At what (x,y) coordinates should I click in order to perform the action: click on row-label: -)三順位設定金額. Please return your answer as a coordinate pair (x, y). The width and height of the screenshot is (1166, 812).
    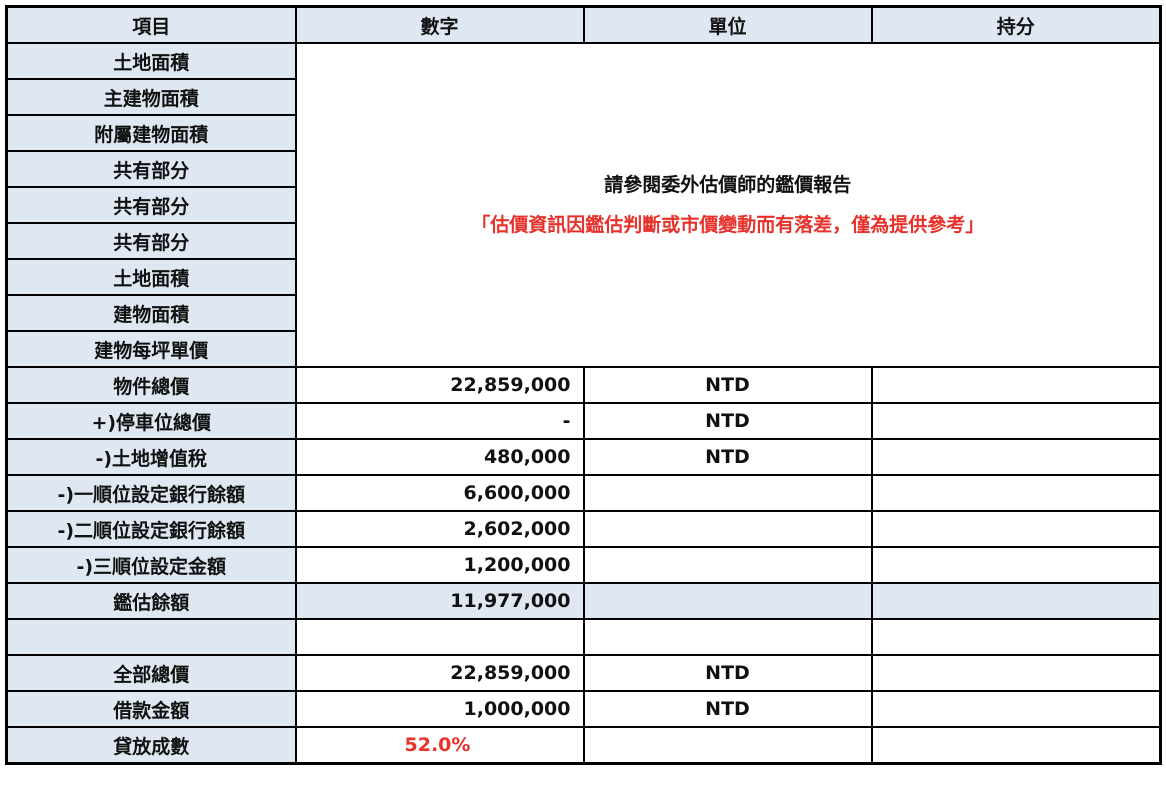
    Looking at the image, I should click on (151, 565).